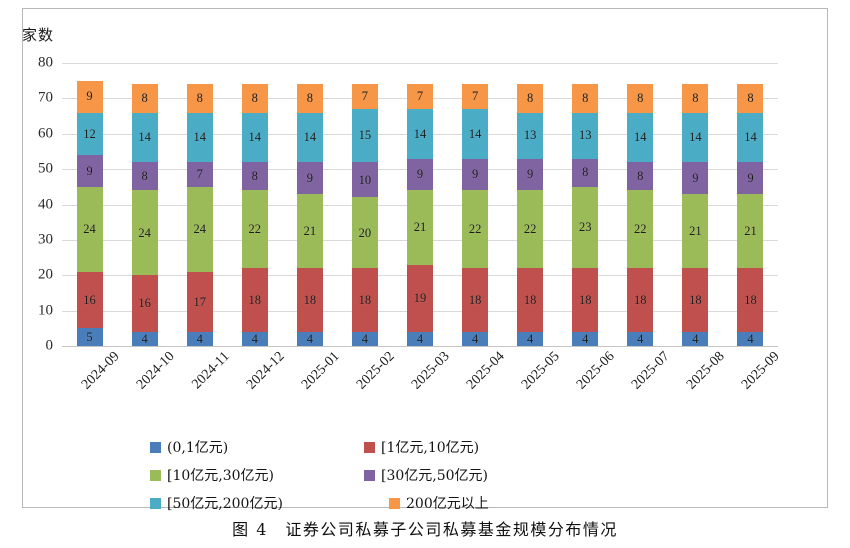 This screenshot has width=850, height=548. I want to click on bar-segment: 15, so click(364, 136).